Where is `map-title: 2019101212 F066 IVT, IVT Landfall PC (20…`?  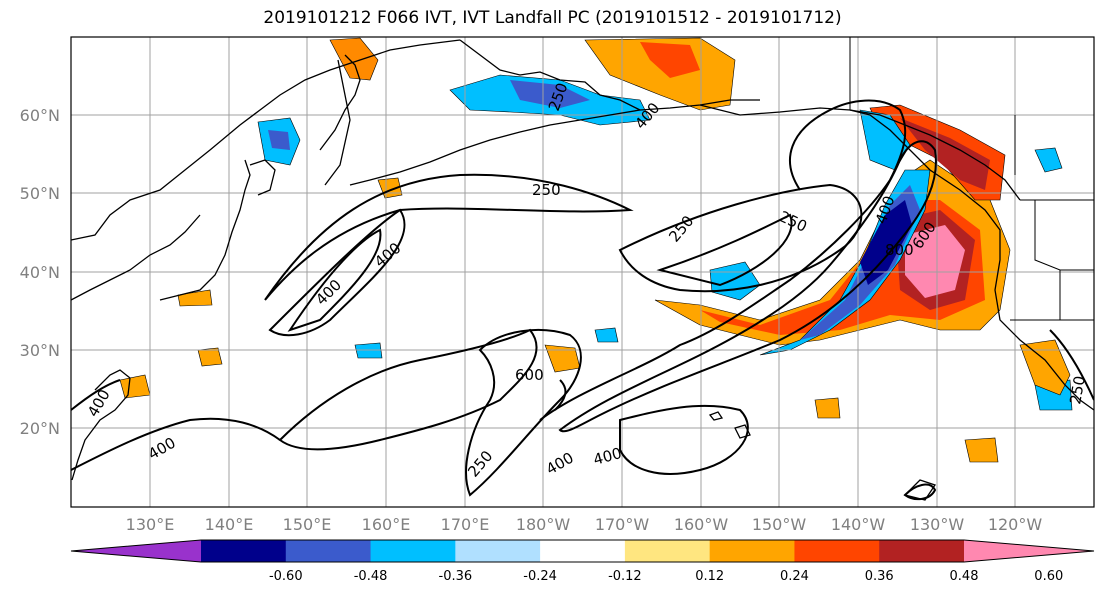 map-title: 2019101212 F066 IVT, IVT Landfall PC (20… is located at coordinates (552, 18).